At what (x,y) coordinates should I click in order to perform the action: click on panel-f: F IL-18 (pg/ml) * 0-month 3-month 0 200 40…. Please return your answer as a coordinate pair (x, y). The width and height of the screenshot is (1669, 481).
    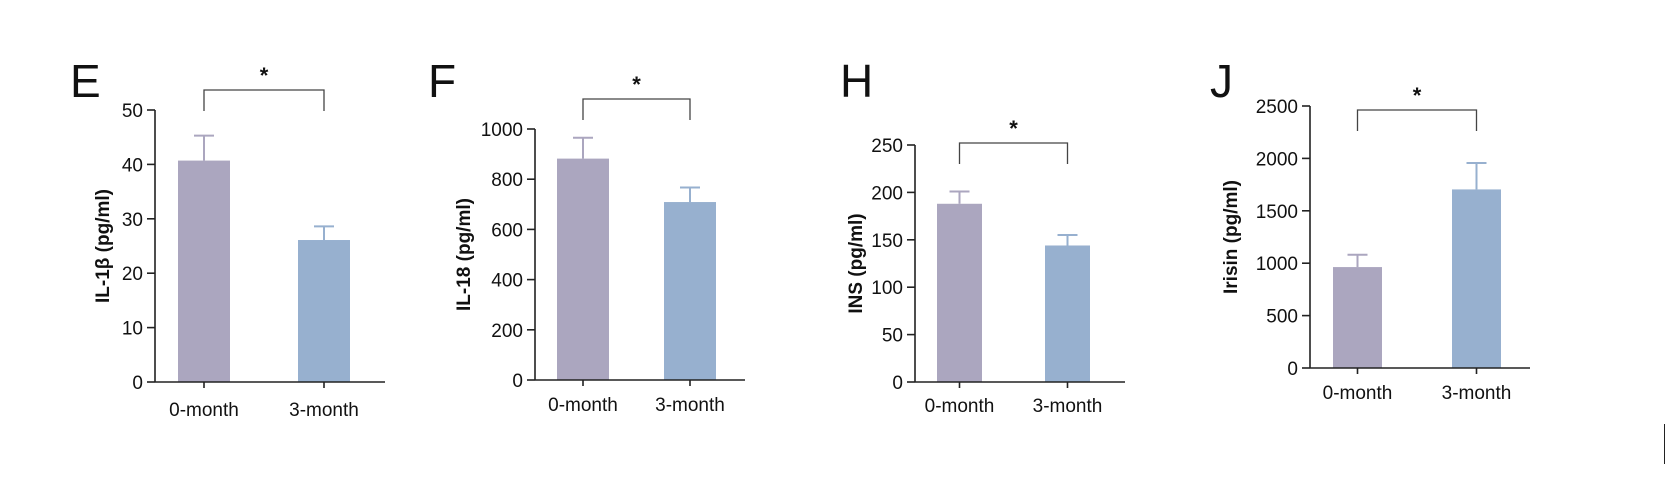
    Looking at the image, I should click on (586, 235).